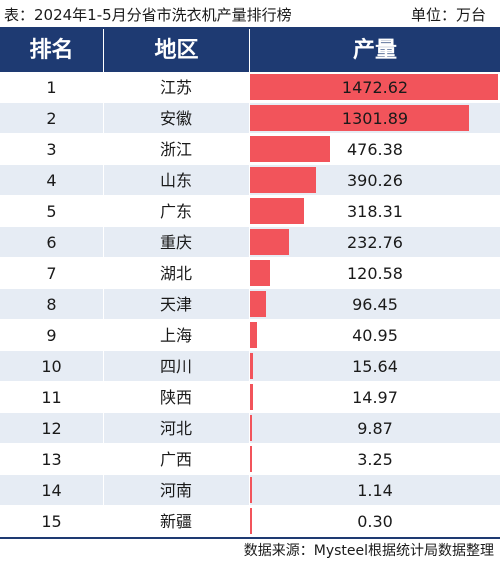  Describe the element at coordinates (375, 149) in the screenshot. I see `output-value: 476.38` at that location.